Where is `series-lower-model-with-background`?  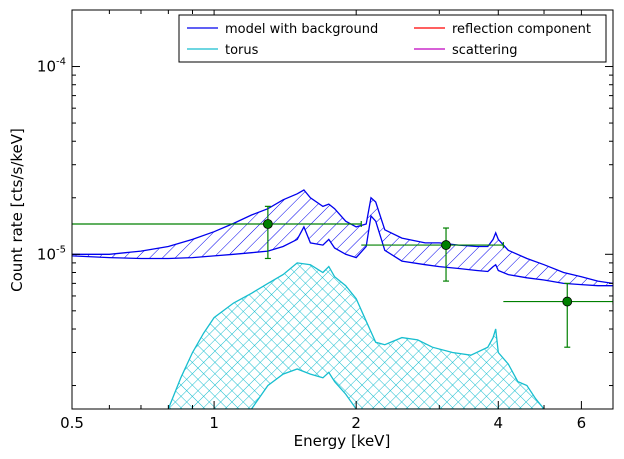 series-lower-model-with-background is located at coordinates (342, 250).